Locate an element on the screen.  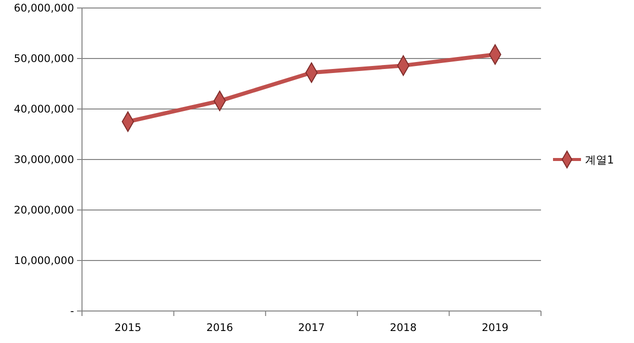
y-tick-label: 50,000,000 is located at coordinates (44, 59).